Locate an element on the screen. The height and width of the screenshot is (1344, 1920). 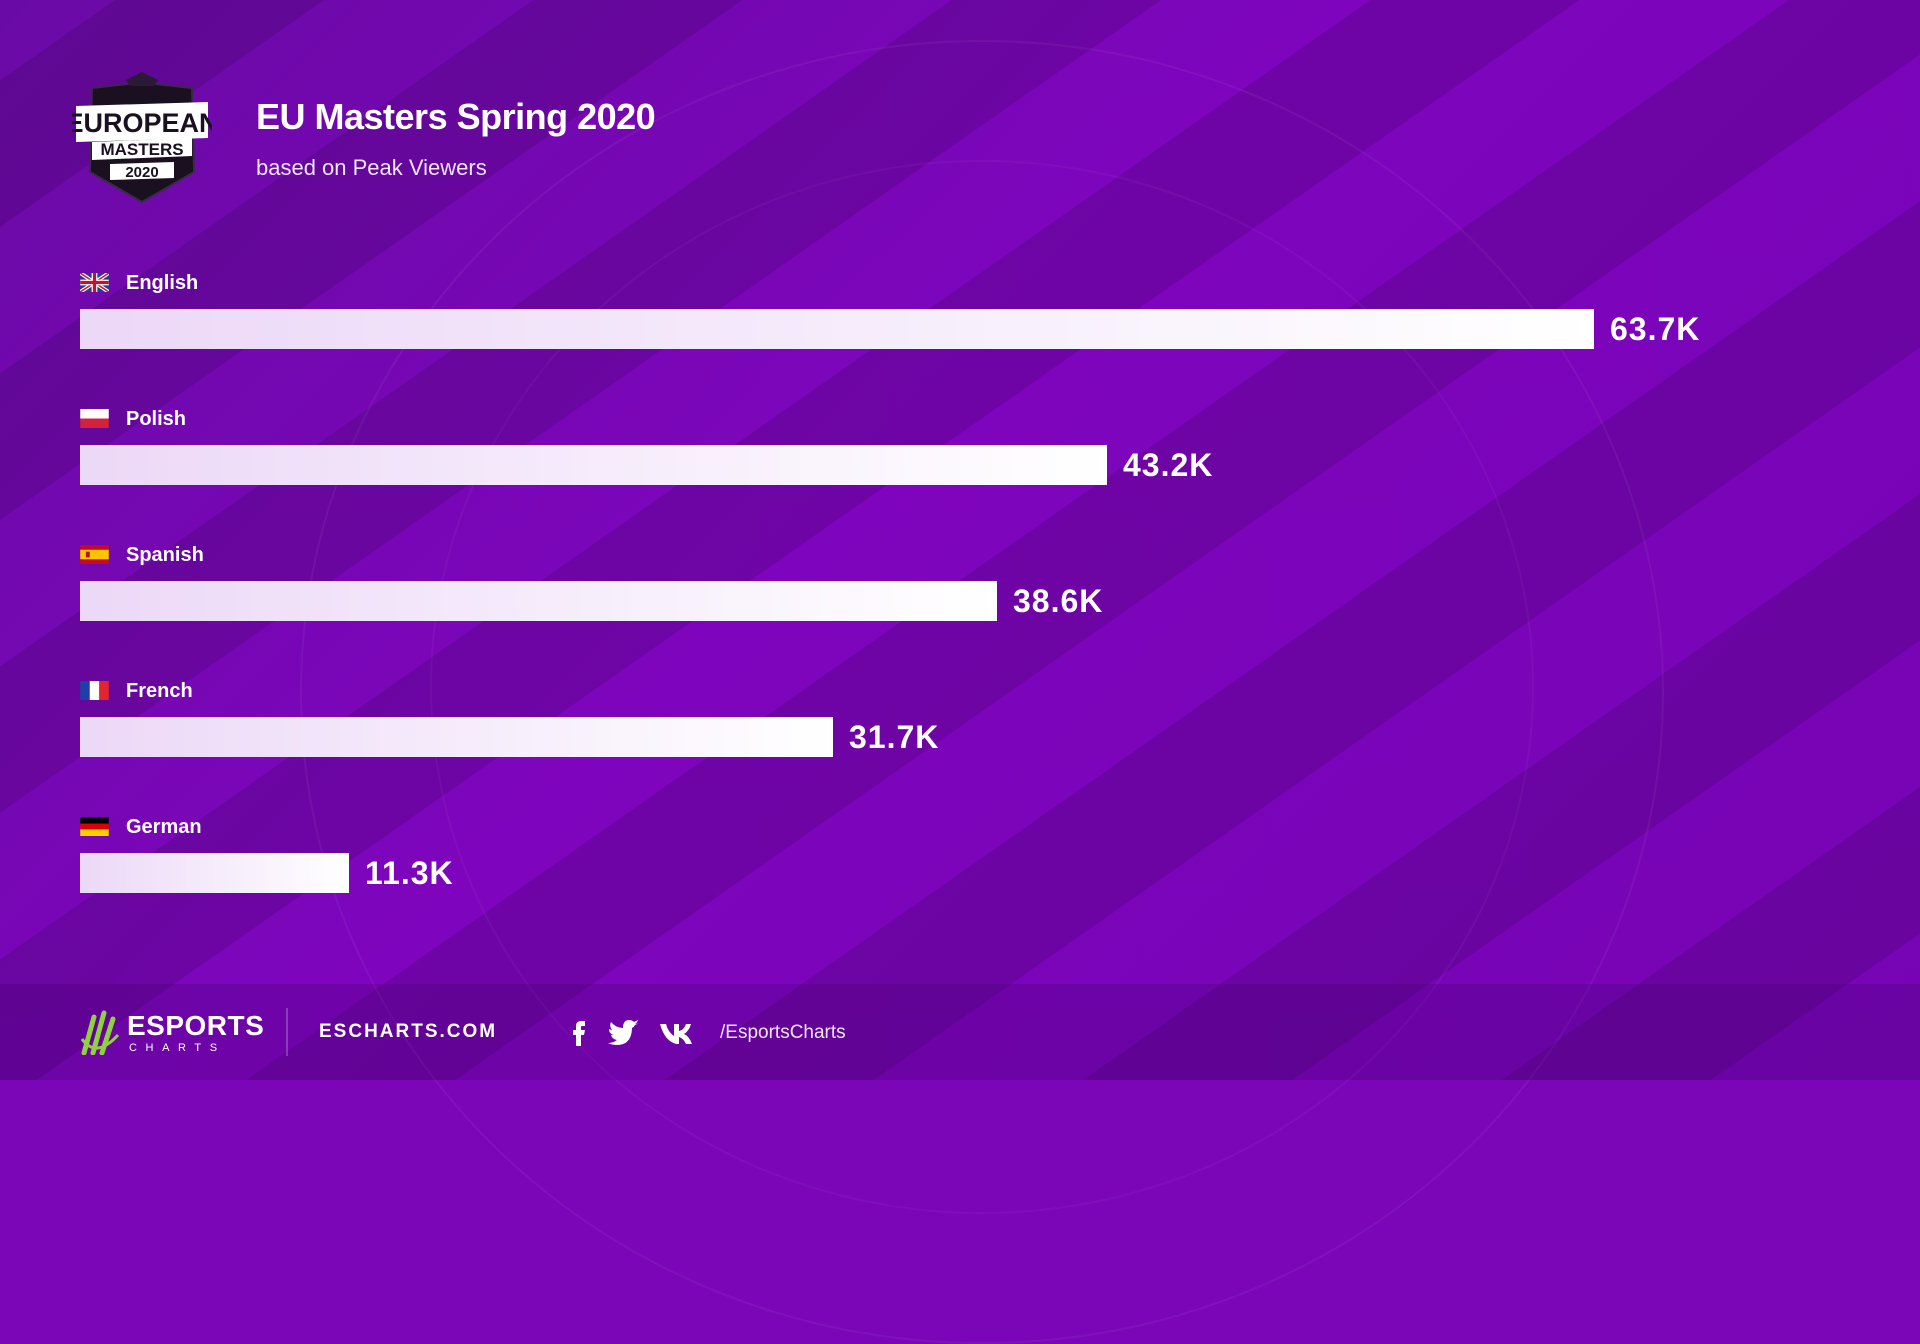
svg-text: EUROPEAN is located at coordinates (142, 123).